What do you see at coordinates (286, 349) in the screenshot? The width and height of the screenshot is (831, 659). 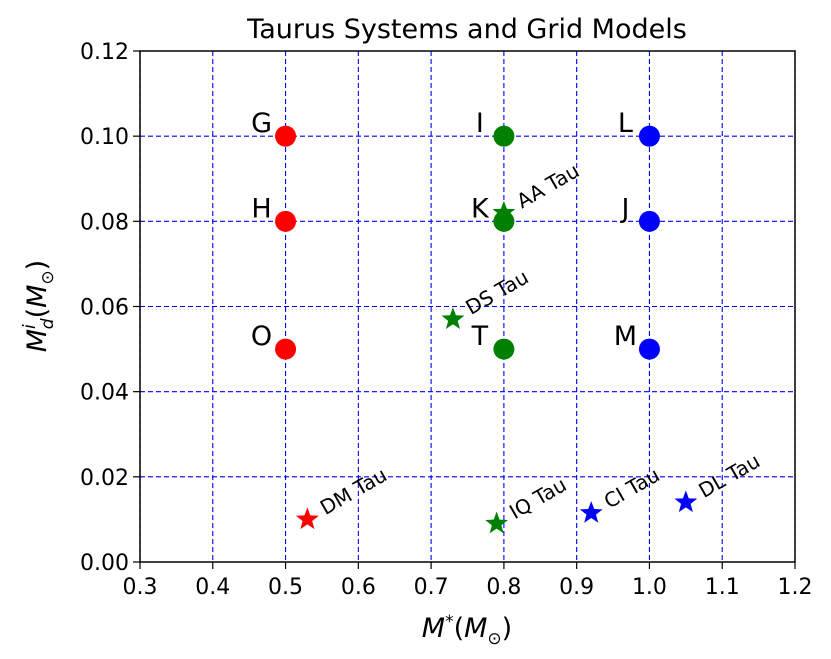 I see `grid-model-point-o` at bounding box center [286, 349].